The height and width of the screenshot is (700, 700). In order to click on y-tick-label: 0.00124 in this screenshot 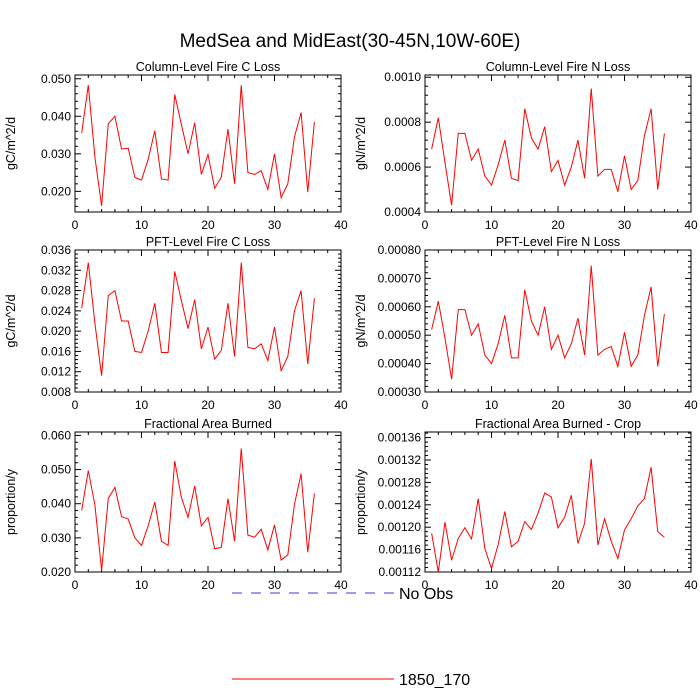, I will do `click(400, 505)`.